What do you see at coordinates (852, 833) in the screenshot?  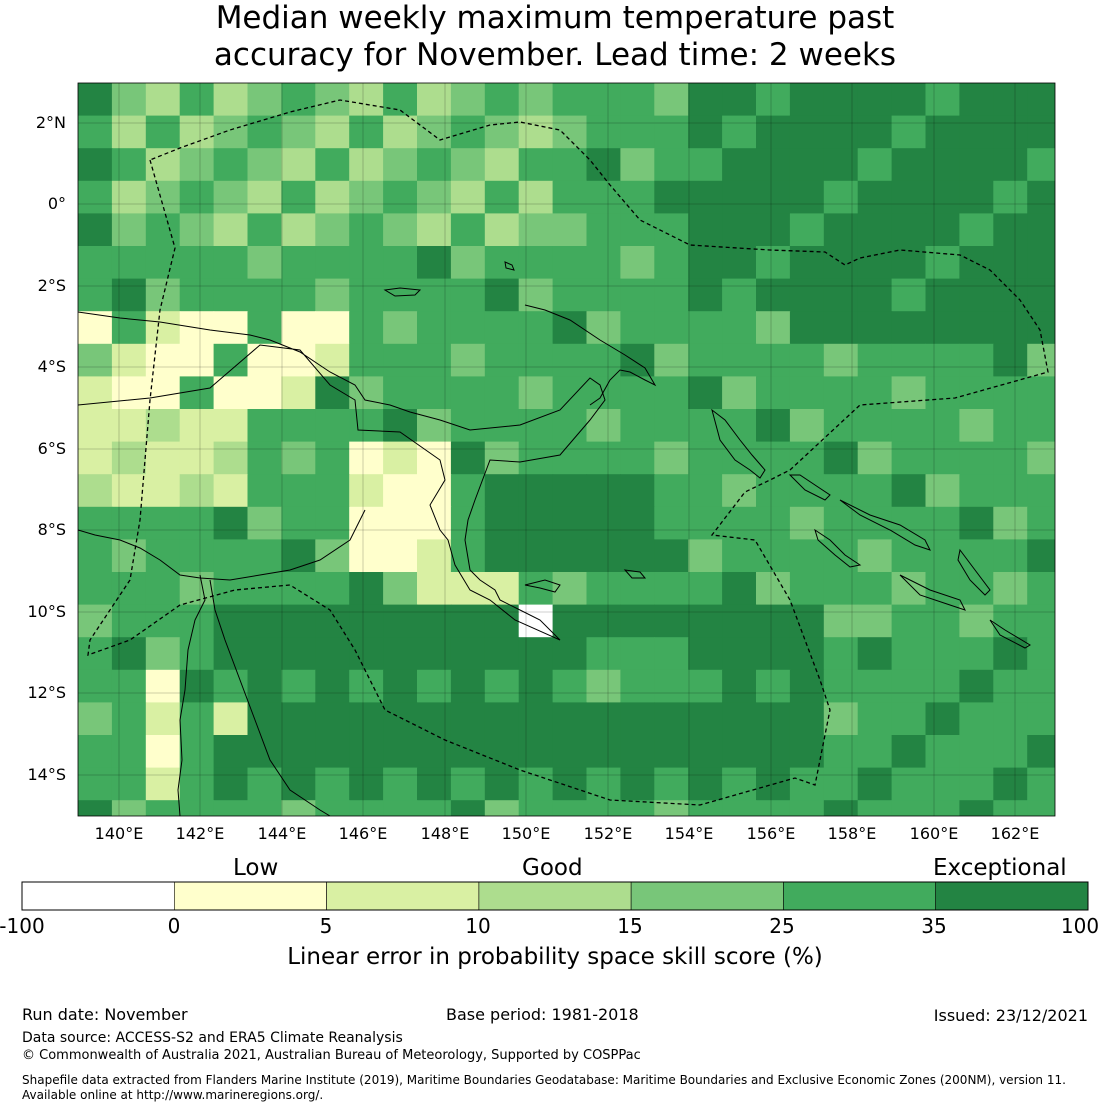 I see `longitude-label: 158°E` at bounding box center [852, 833].